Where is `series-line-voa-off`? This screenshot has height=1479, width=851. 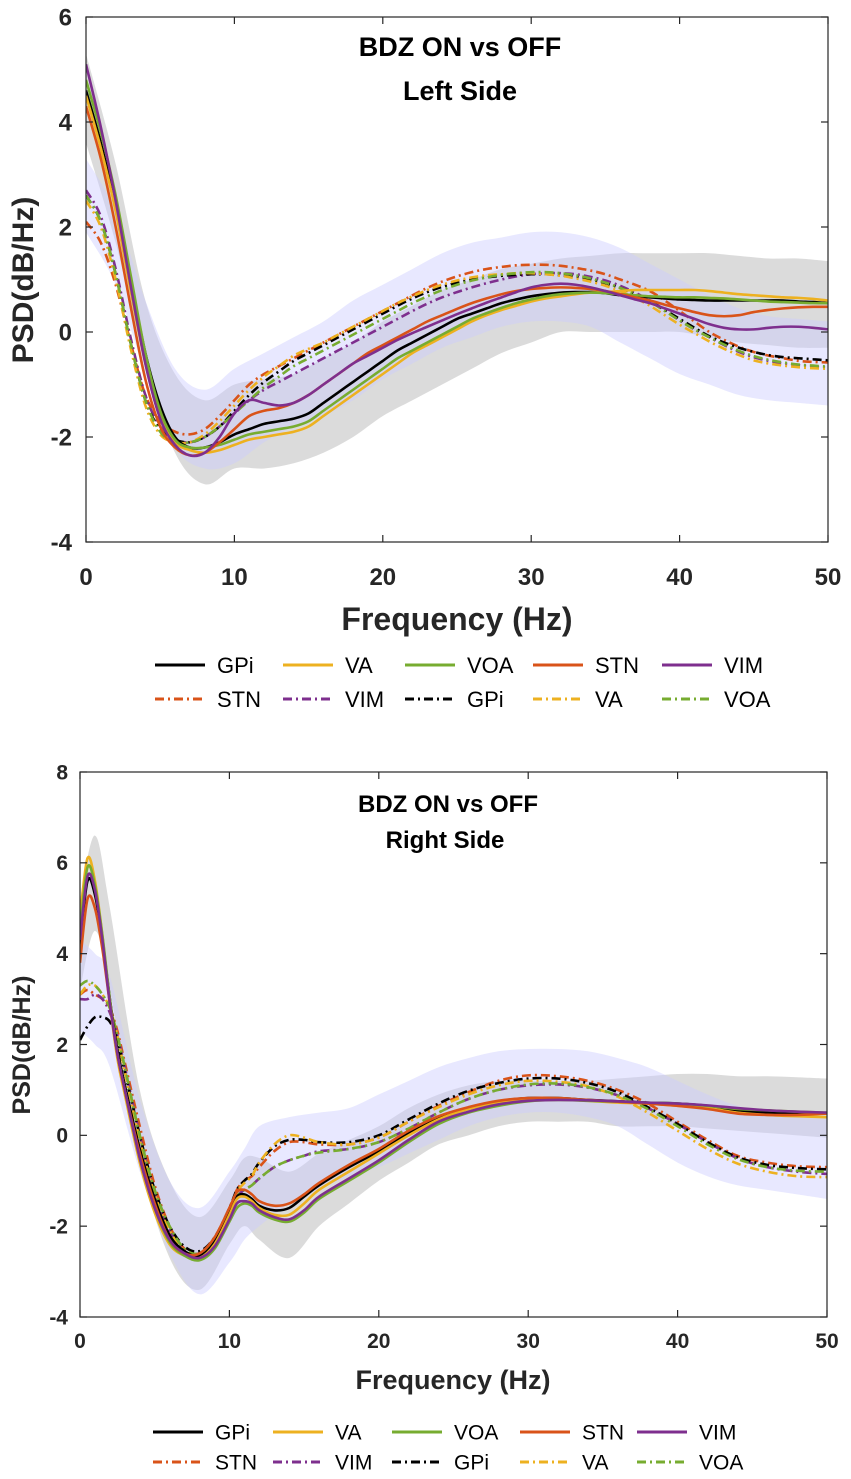
series-line-voa-off is located at coordinates (457, 319).